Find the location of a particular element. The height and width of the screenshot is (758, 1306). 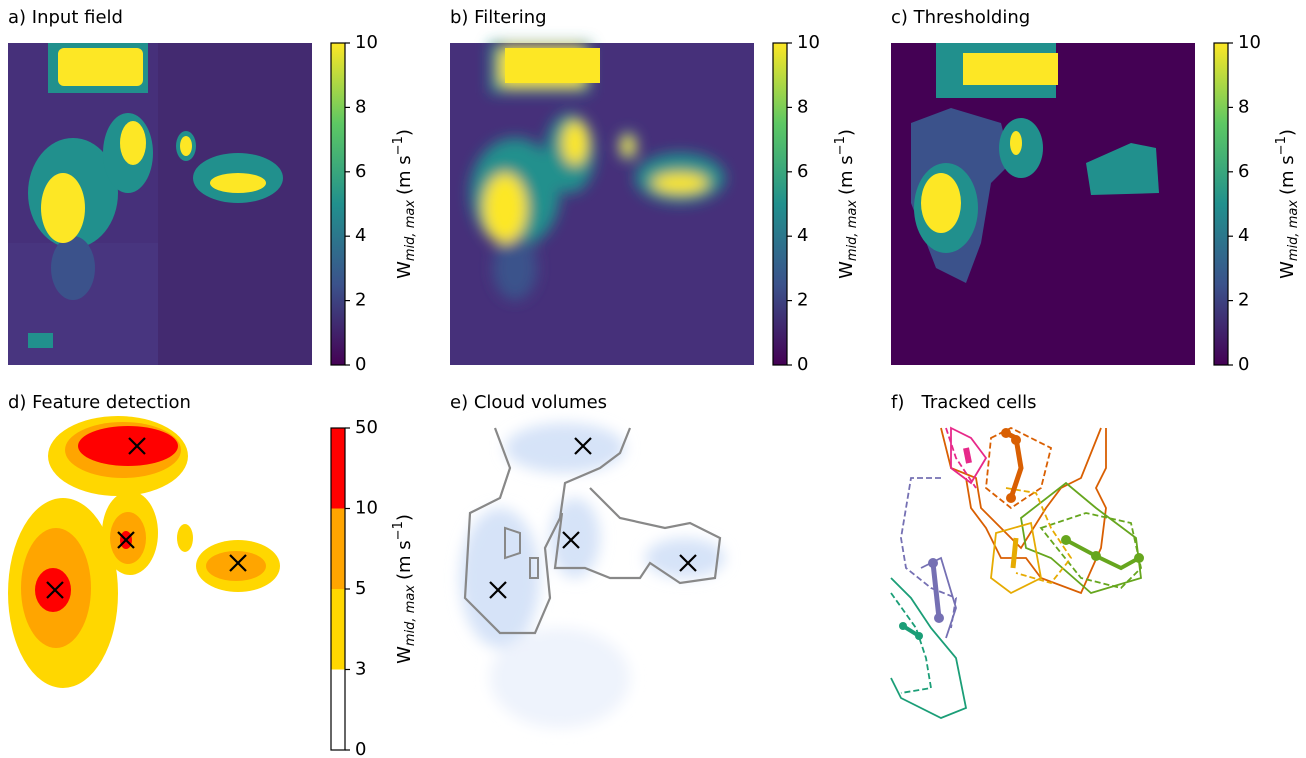

tick-label: 50 is located at coordinates (366, 427).